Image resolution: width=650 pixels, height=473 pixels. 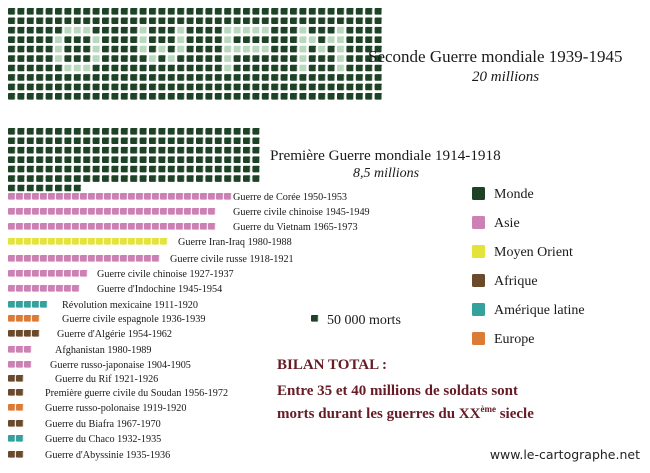 What do you see at coordinates (133, 319) in the screenshot?
I see `war-label: Guerre civile espagnole 1936-1939` at bounding box center [133, 319].